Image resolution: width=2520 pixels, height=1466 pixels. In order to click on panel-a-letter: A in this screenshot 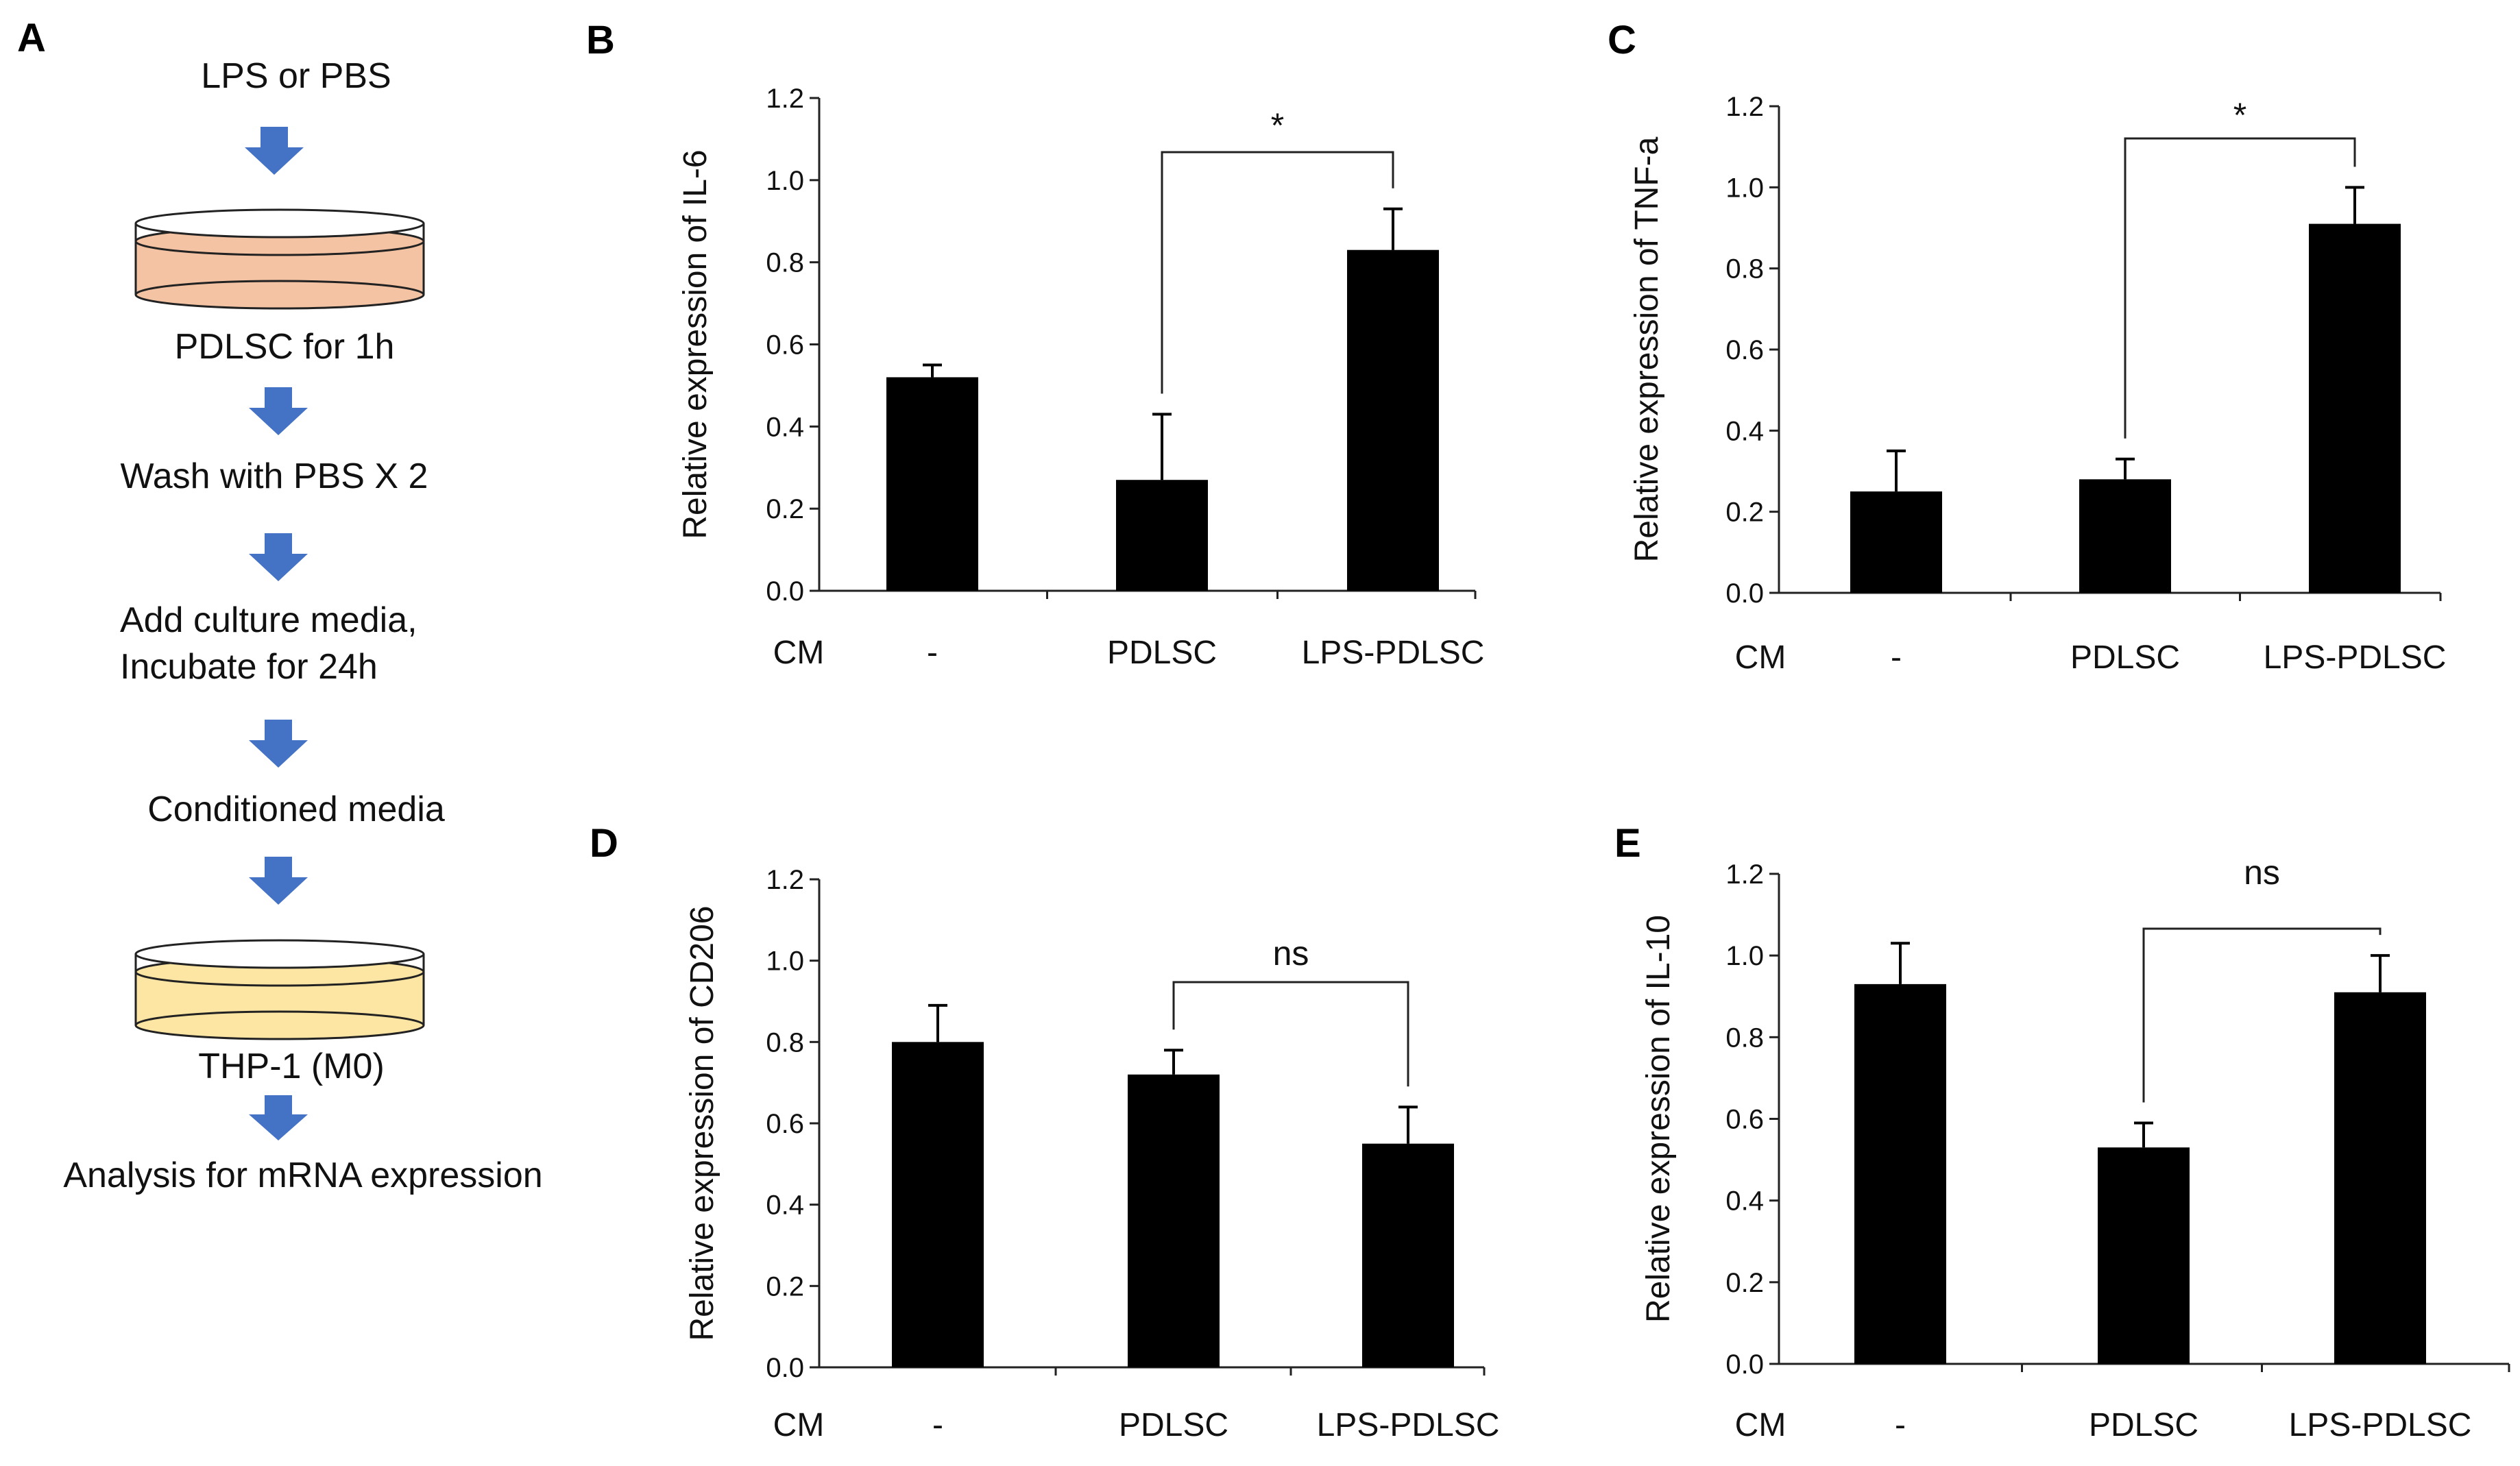, I will do `click(31, 38)`.